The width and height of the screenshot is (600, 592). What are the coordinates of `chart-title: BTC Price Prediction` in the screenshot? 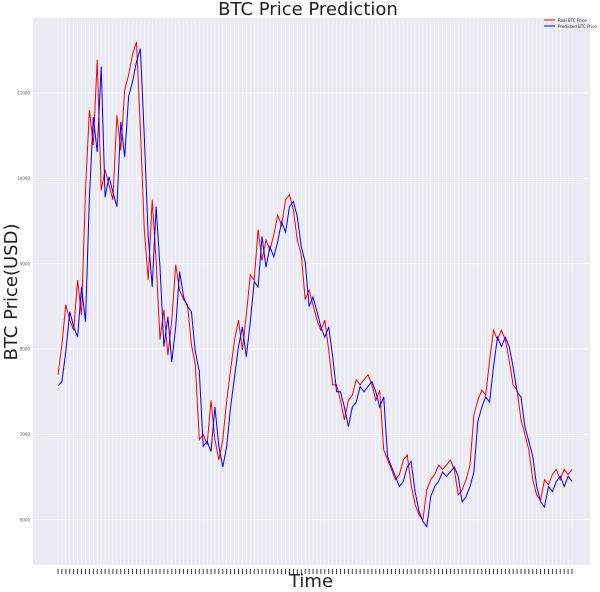 It's located at (308, 10).